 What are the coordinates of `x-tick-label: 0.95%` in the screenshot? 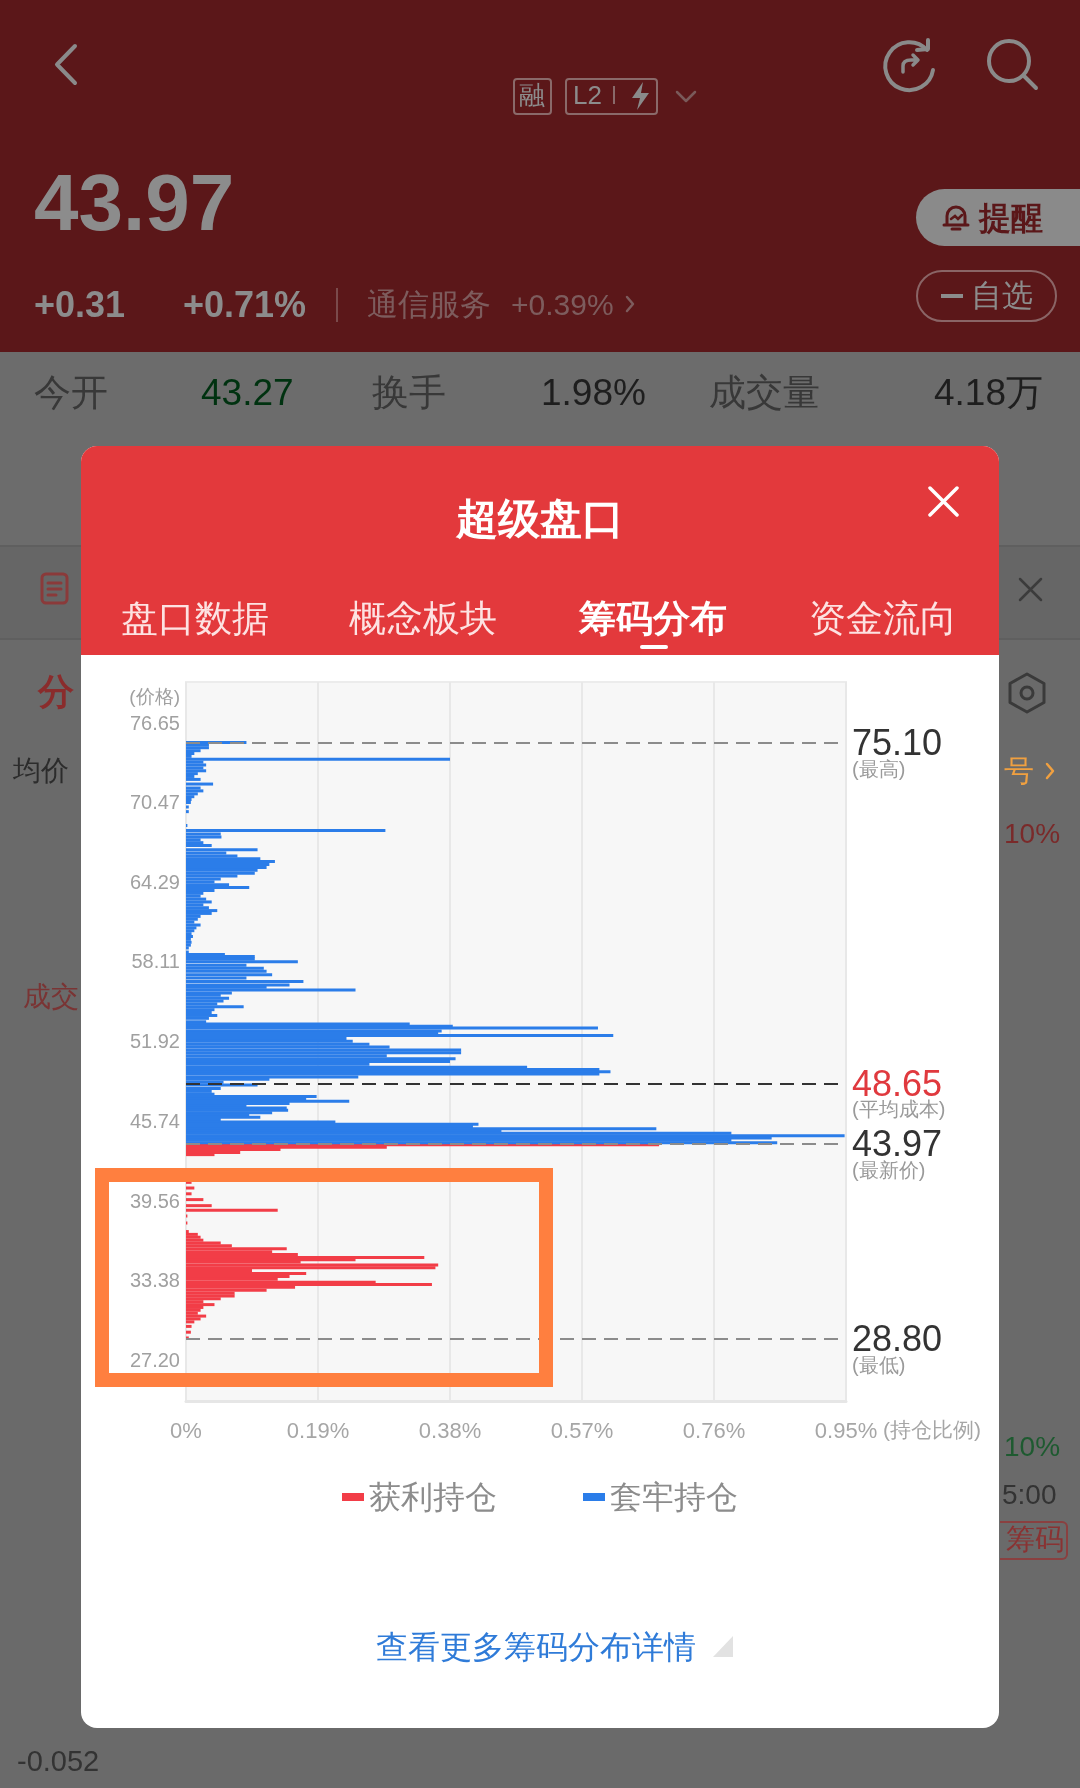 It's located at (846, 1430).